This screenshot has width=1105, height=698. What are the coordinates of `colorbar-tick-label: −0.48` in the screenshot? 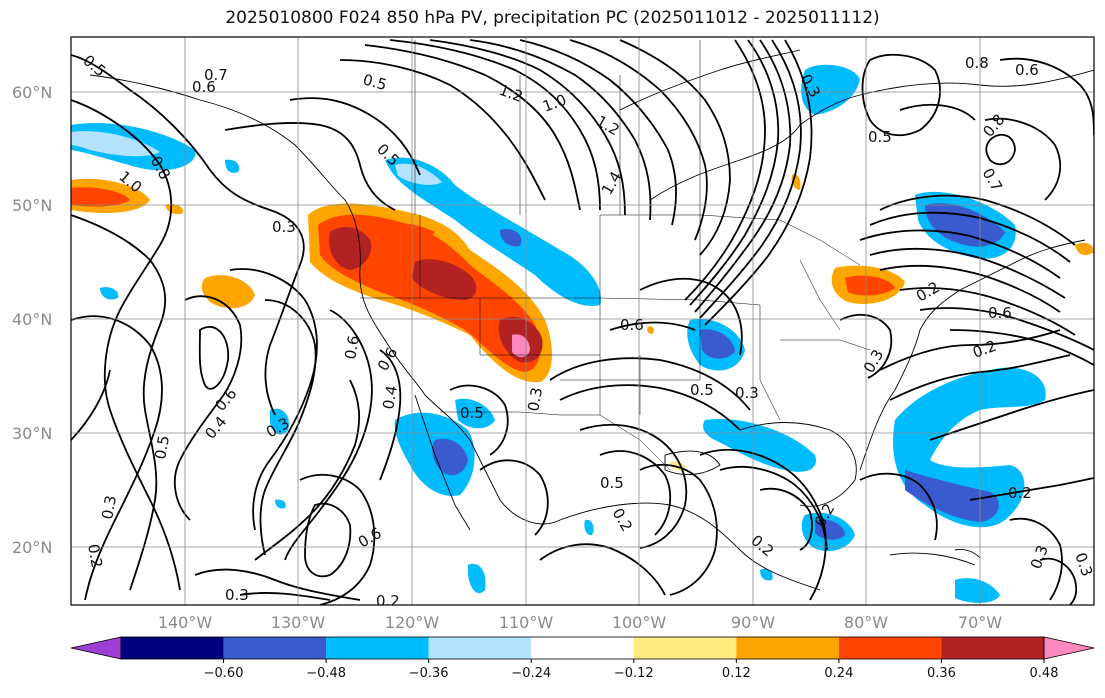 It's located at (326, 673).